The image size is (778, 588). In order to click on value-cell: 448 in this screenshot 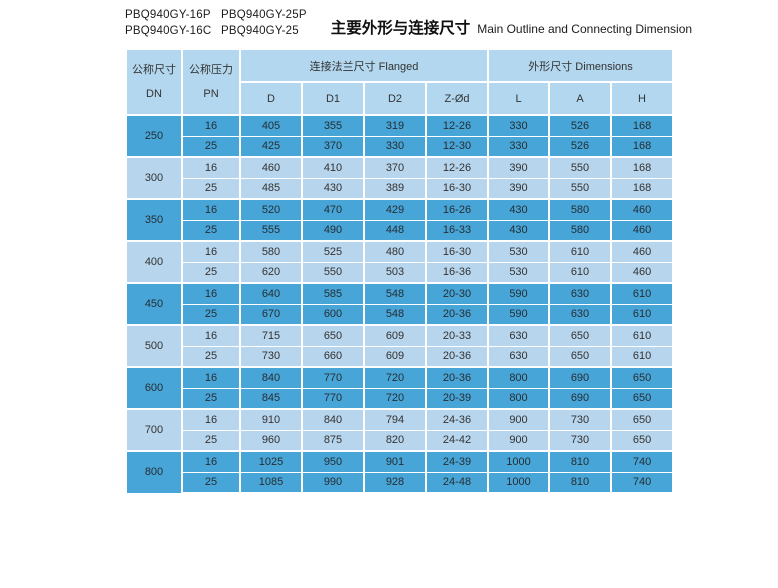, I will do `click(395, 230)`.